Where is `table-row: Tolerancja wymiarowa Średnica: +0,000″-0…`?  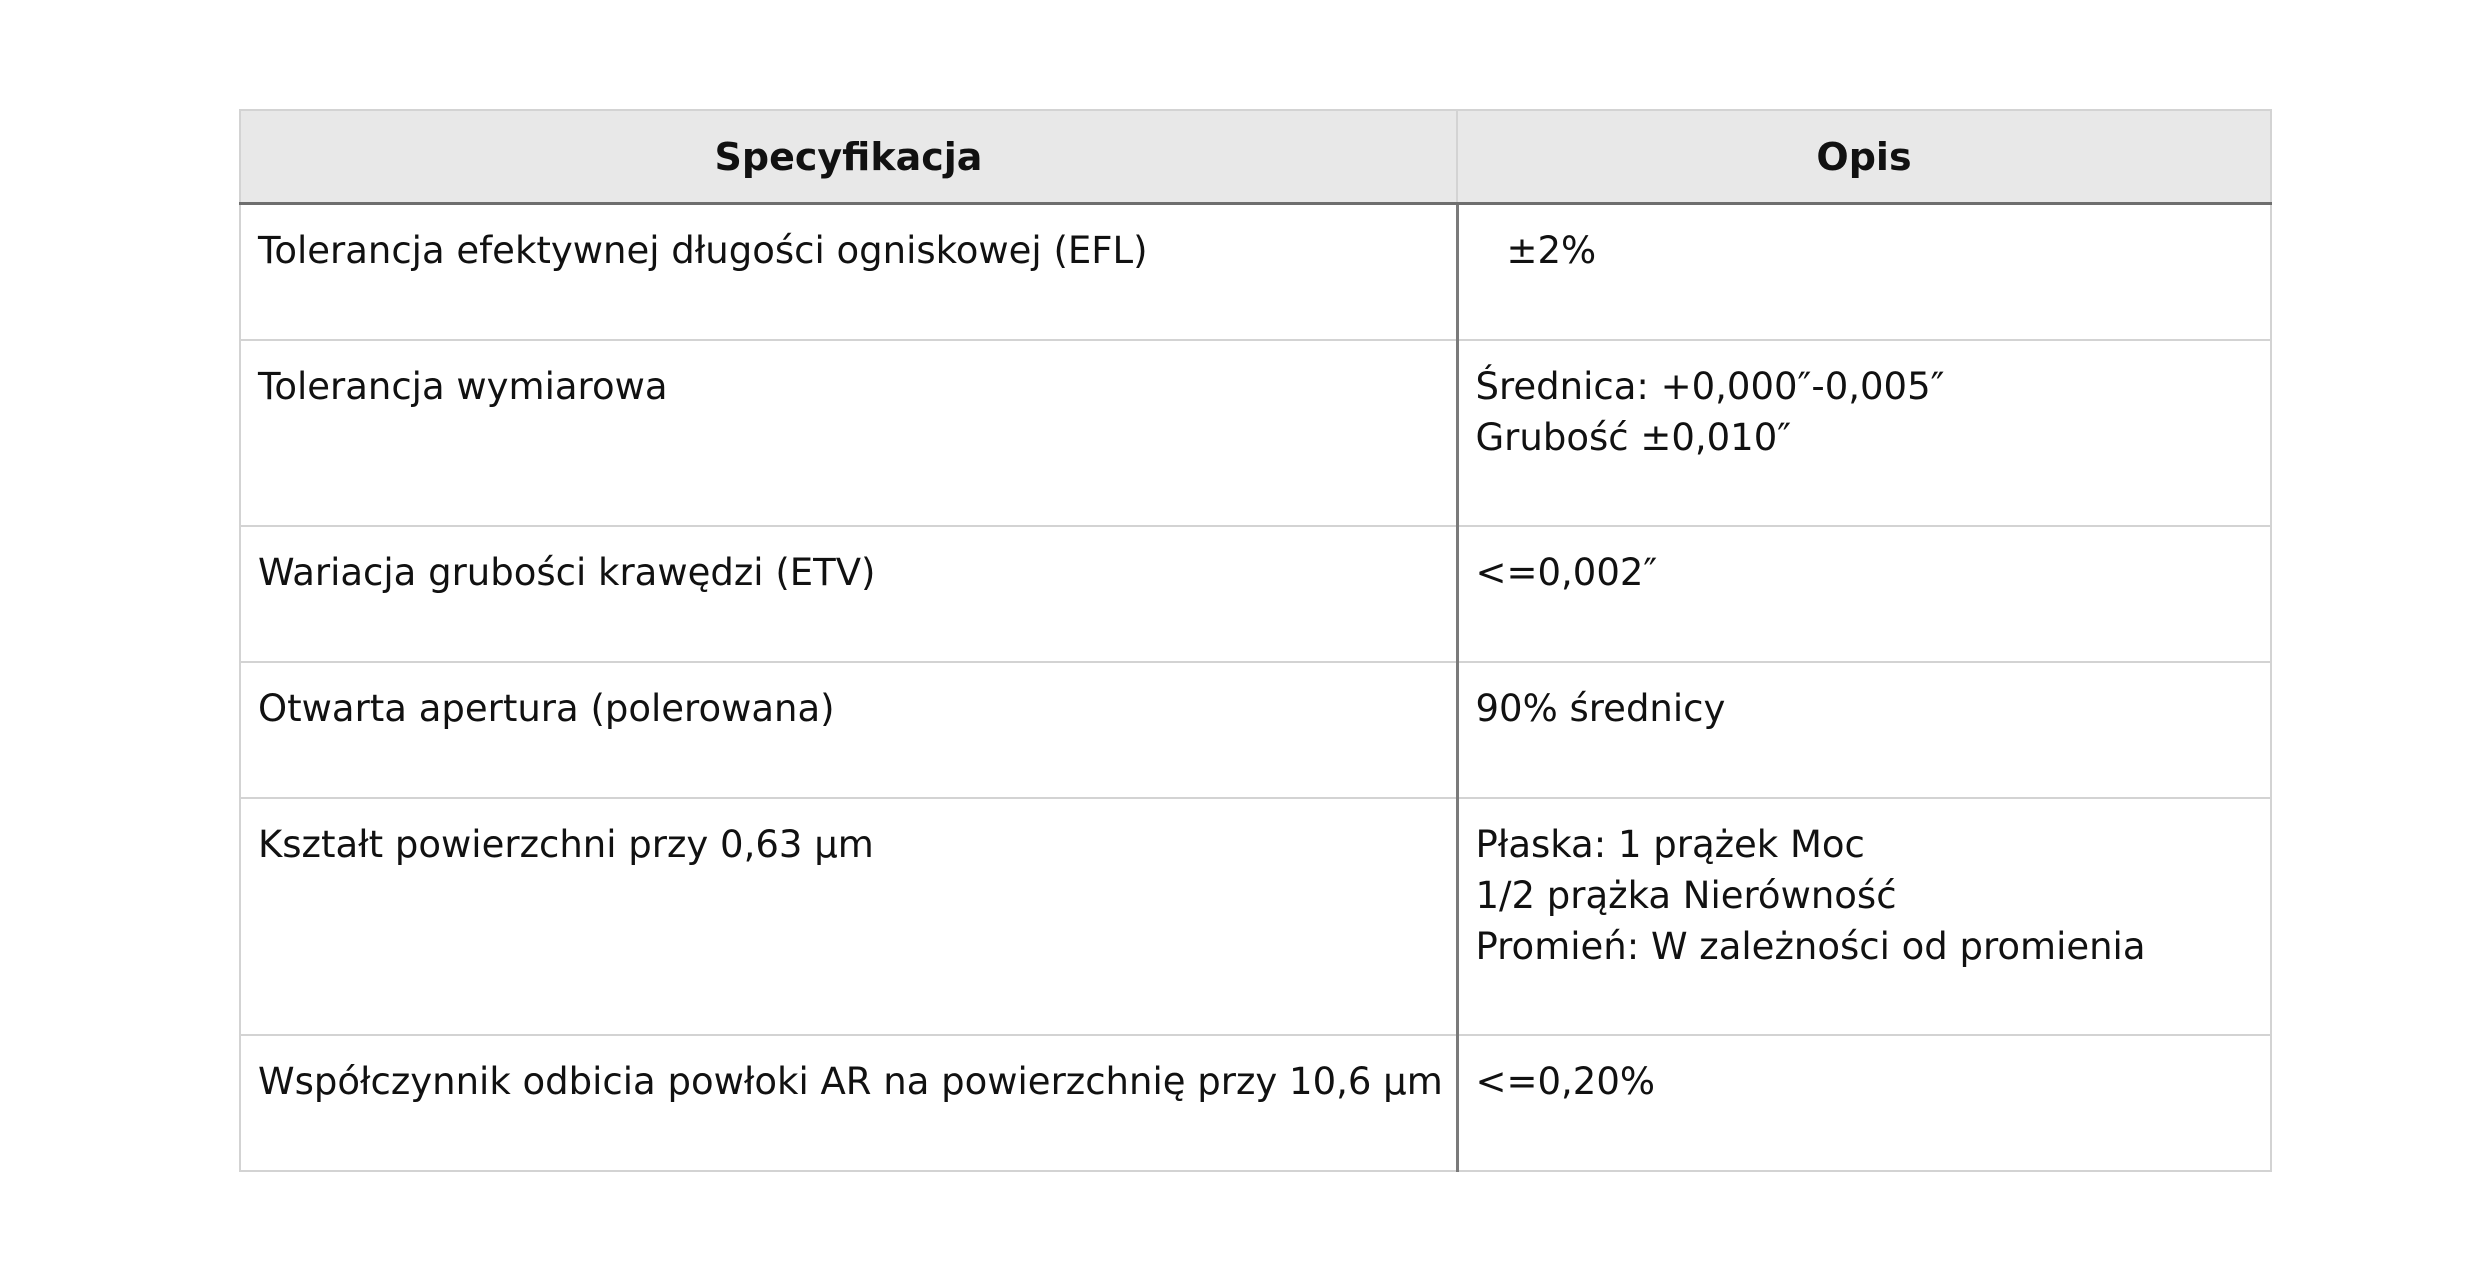
table-row: Tolerancja wymiarowa Średnica: +0,000″-0… is located at coordinates (1255, 432).